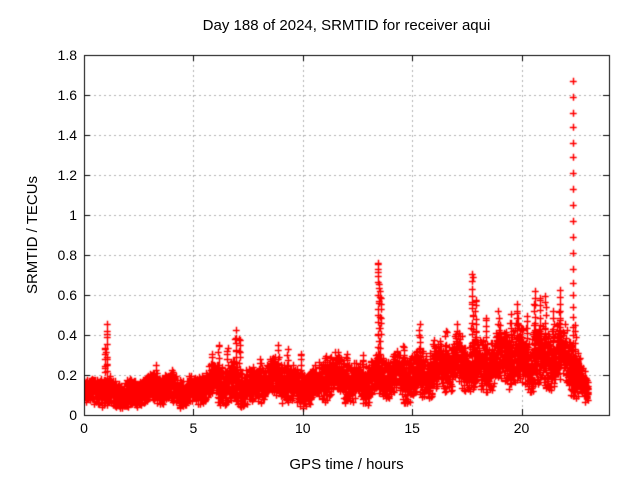 Image resolution: width=640 pixels, height=480 pixels. Describe the element at coordinates (521, 428) in the screenshot. I see `x-tick-label: 20` at that location.